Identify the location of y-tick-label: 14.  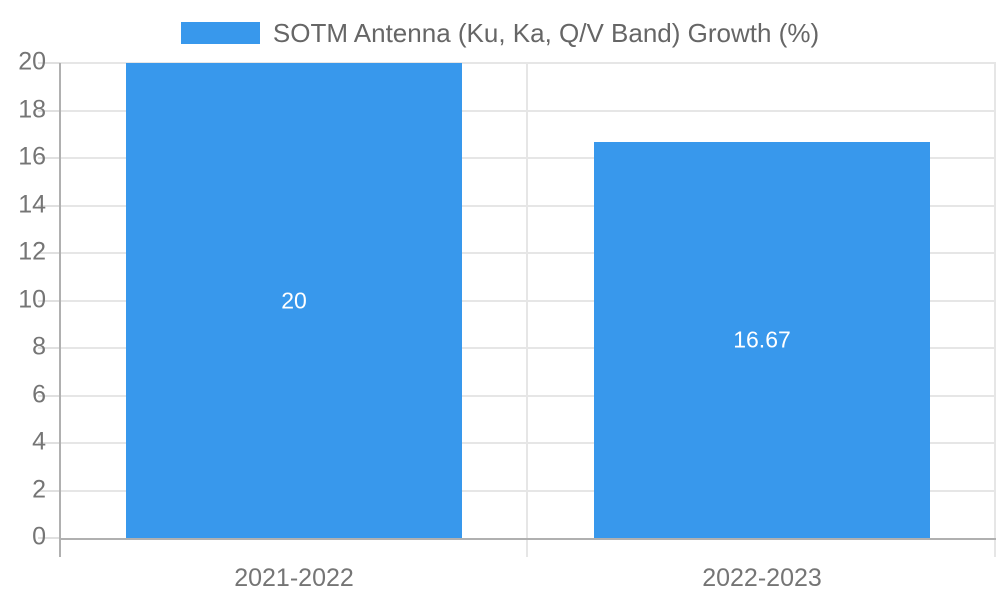
(32, 203).